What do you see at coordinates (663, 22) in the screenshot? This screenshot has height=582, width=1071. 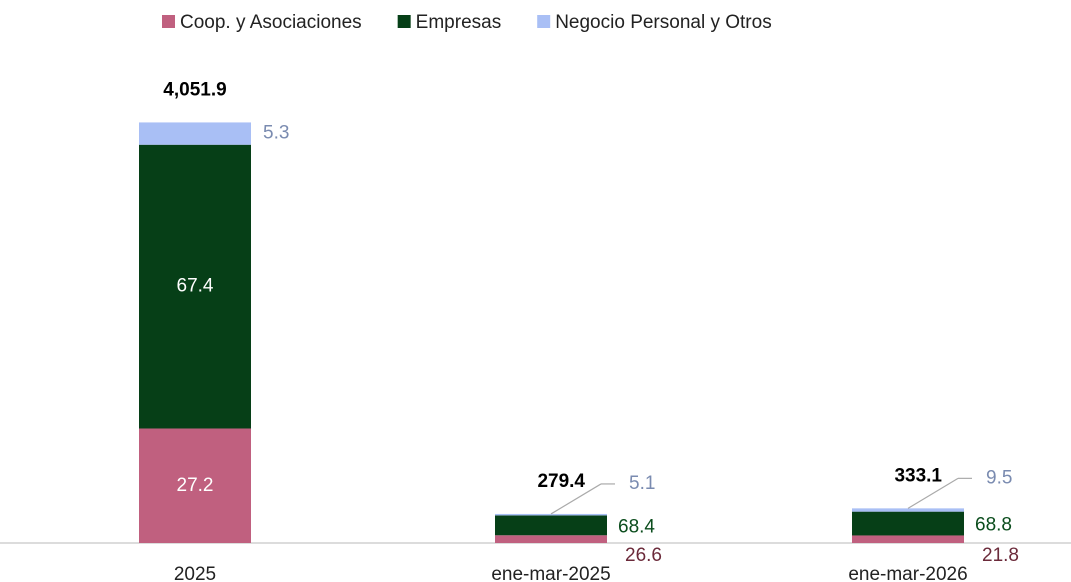 I see `legend-label: Negocio Personal y Otros` at bounding box center [663, 22].